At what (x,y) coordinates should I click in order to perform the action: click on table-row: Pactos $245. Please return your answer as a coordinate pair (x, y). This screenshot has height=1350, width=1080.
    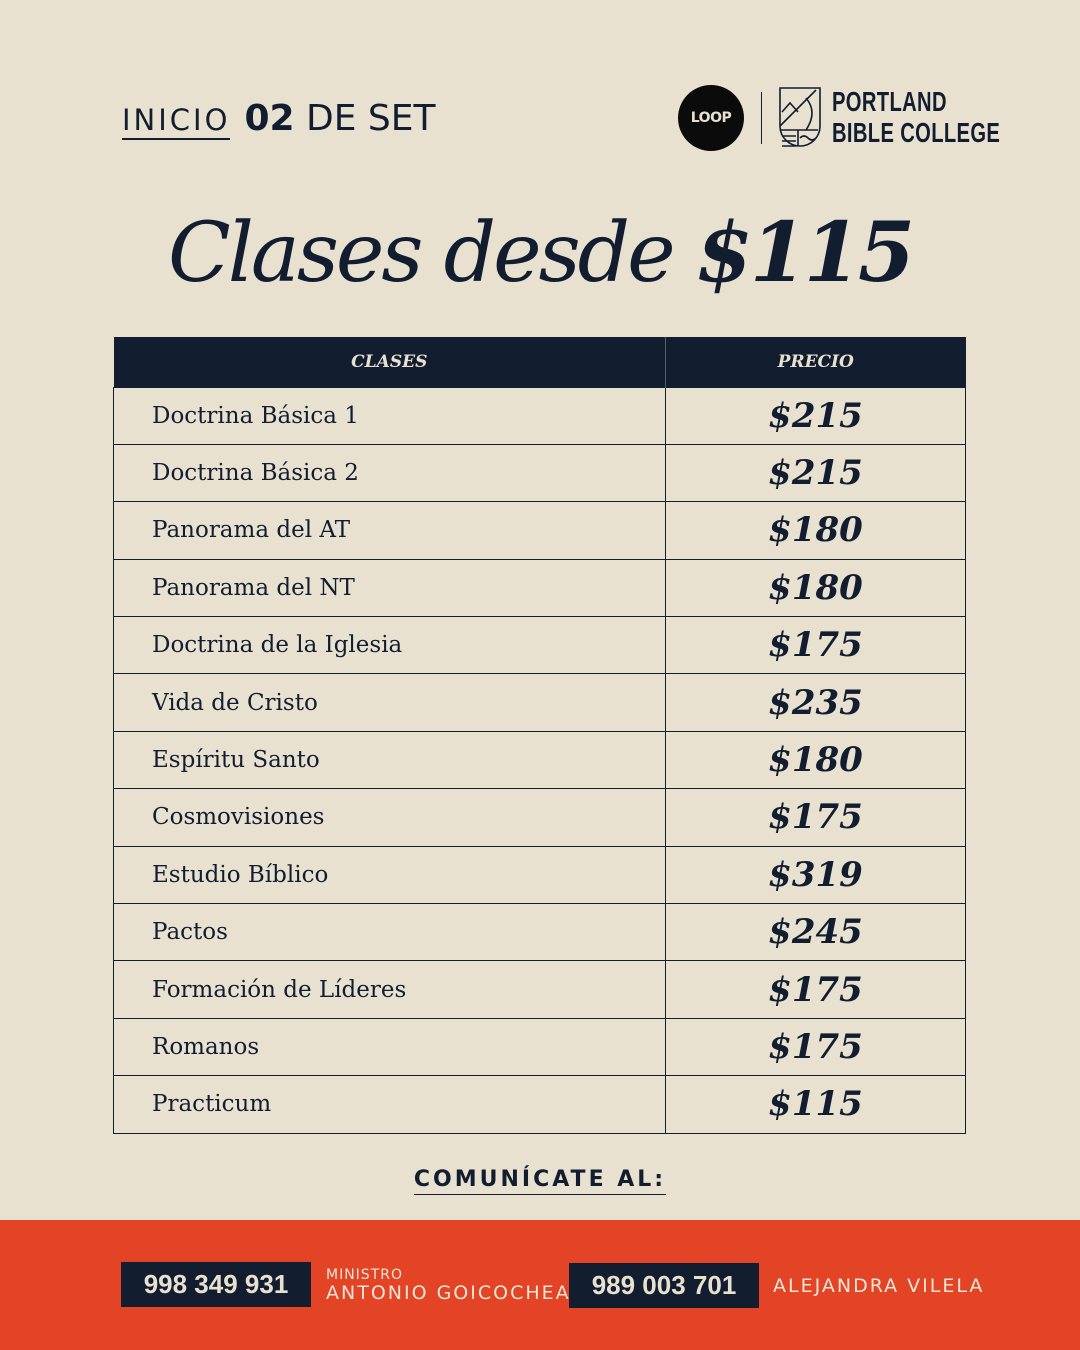
    Looking at the image, I should click on (539, 932).